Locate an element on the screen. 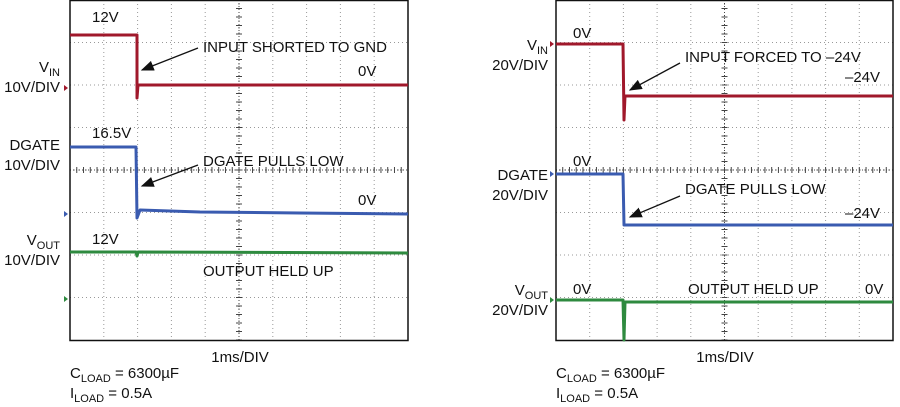 This screenshot has height=407, width=900. annotation: INPUT FORCED TO –24V is located at coordinates (773, 57).